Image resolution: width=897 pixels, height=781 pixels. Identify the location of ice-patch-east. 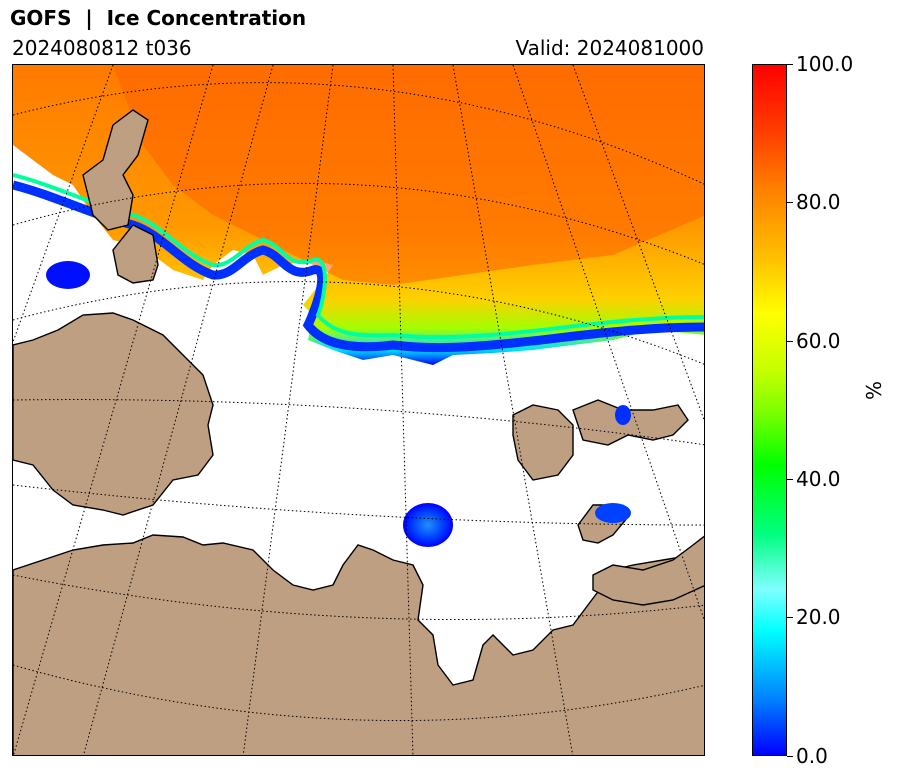
(613, 513).